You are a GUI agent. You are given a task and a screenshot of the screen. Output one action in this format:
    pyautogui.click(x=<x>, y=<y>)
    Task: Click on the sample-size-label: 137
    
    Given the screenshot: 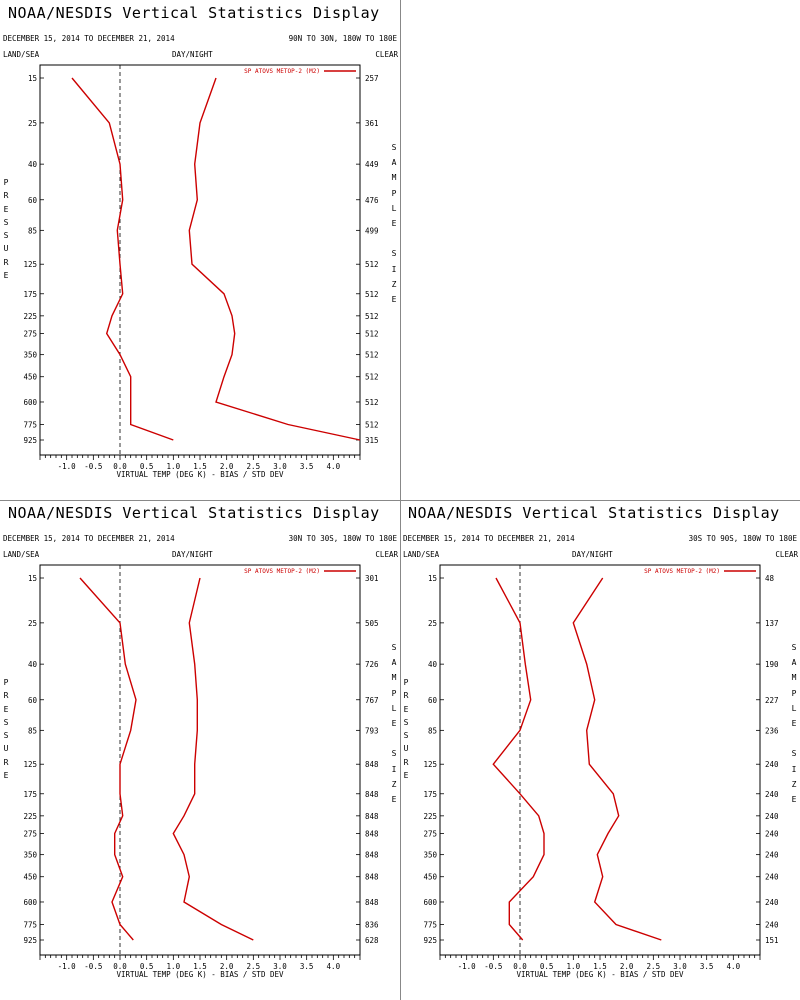 What is the action you would take?
    pyautogui.click(x=772, y=623)
    